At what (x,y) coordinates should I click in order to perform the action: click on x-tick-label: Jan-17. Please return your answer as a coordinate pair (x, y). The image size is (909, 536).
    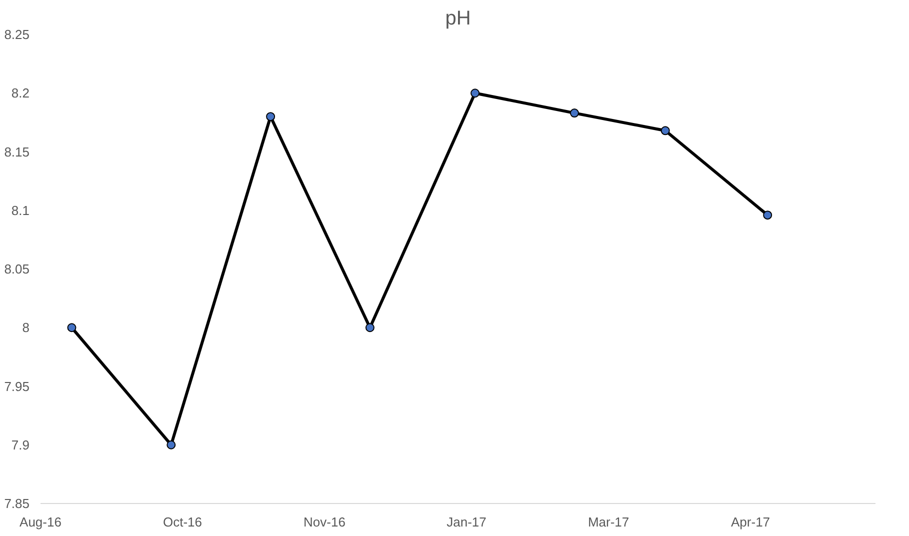
    Looking at the image, I should click on (466, 522).